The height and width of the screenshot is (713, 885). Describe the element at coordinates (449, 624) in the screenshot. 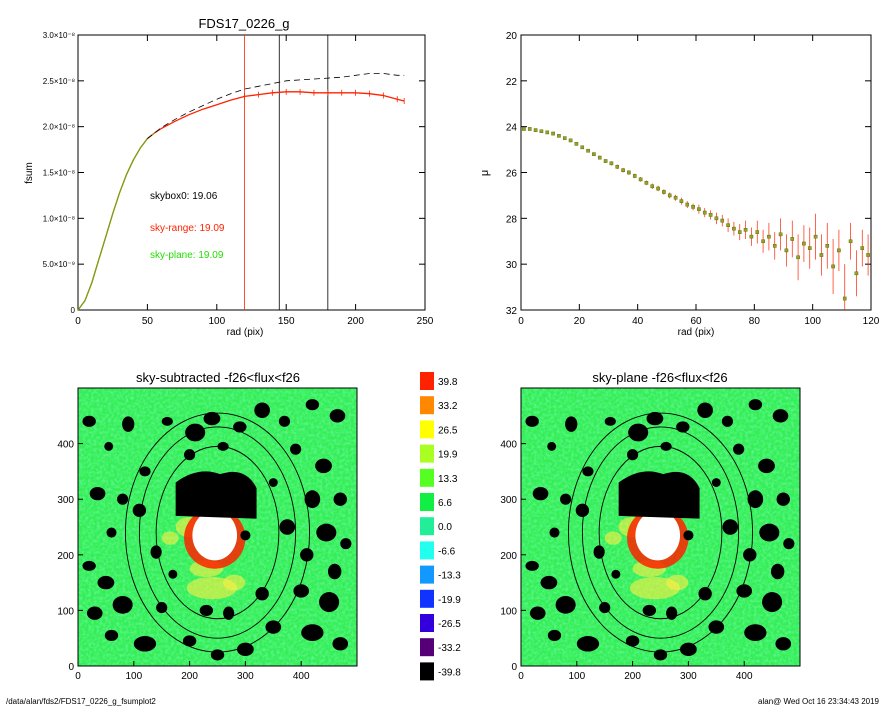

I see `colorbar-label: -26.5` at that location.